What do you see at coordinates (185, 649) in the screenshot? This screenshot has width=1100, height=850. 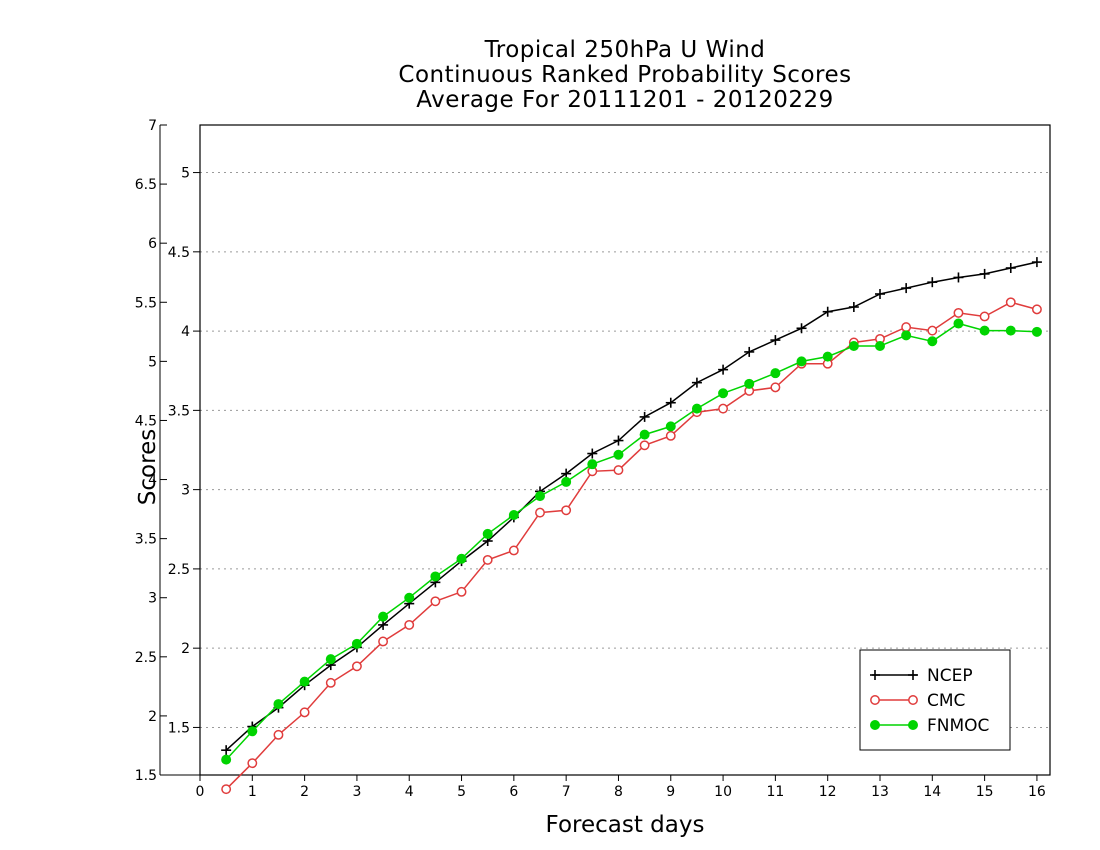 I see `y-inner-tick-label: 2` at bounding box center [185, 649].